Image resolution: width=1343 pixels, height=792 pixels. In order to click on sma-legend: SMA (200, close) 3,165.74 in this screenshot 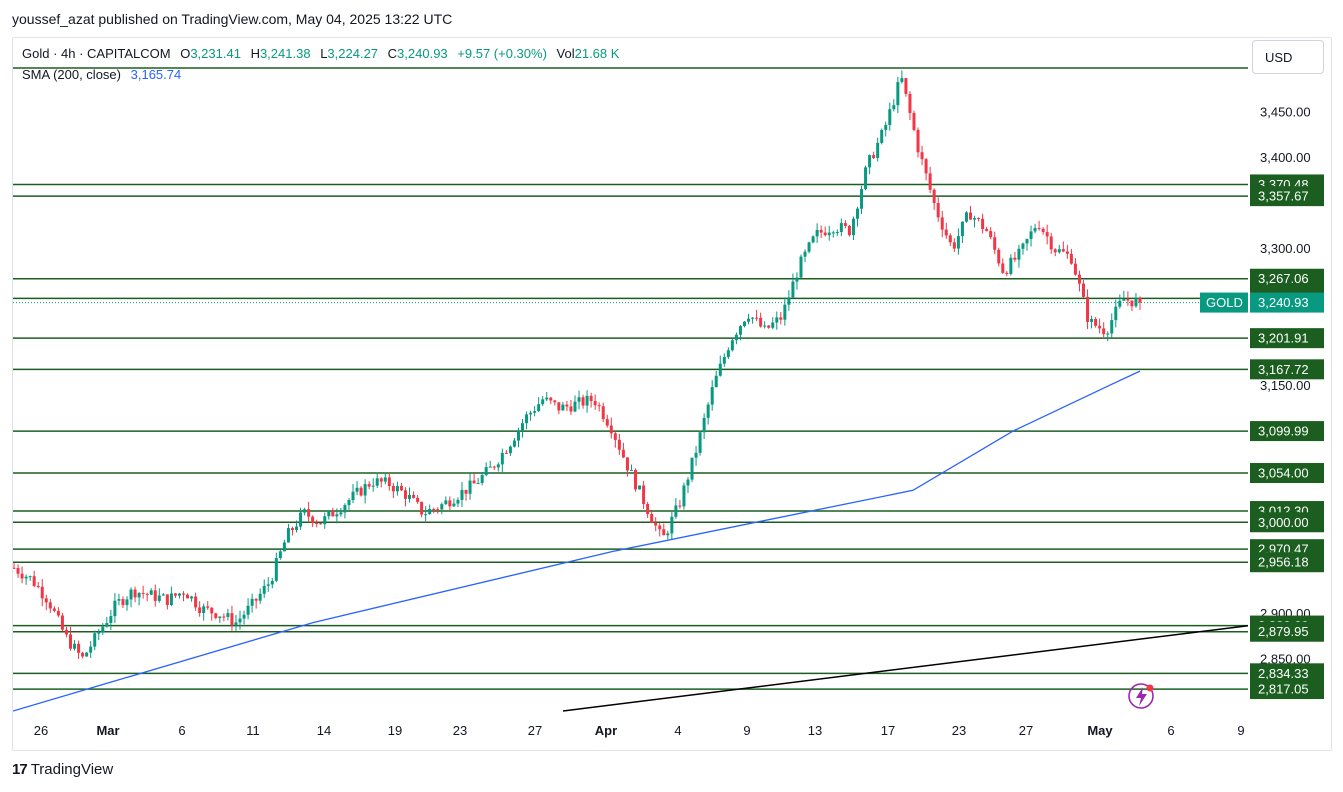, I will do `click(101, 74)`.